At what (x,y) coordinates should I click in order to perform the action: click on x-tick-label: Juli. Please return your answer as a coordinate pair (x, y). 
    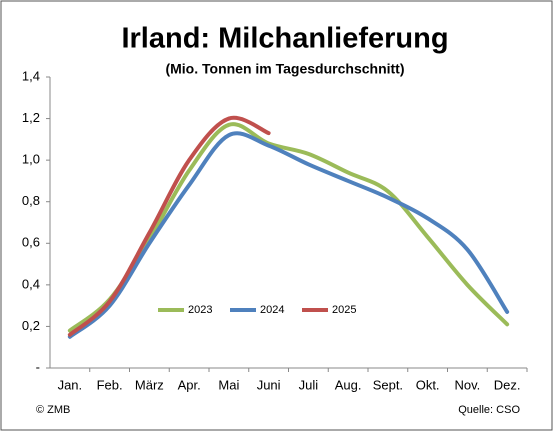
    Looking at the image, I should click on (309, 384).